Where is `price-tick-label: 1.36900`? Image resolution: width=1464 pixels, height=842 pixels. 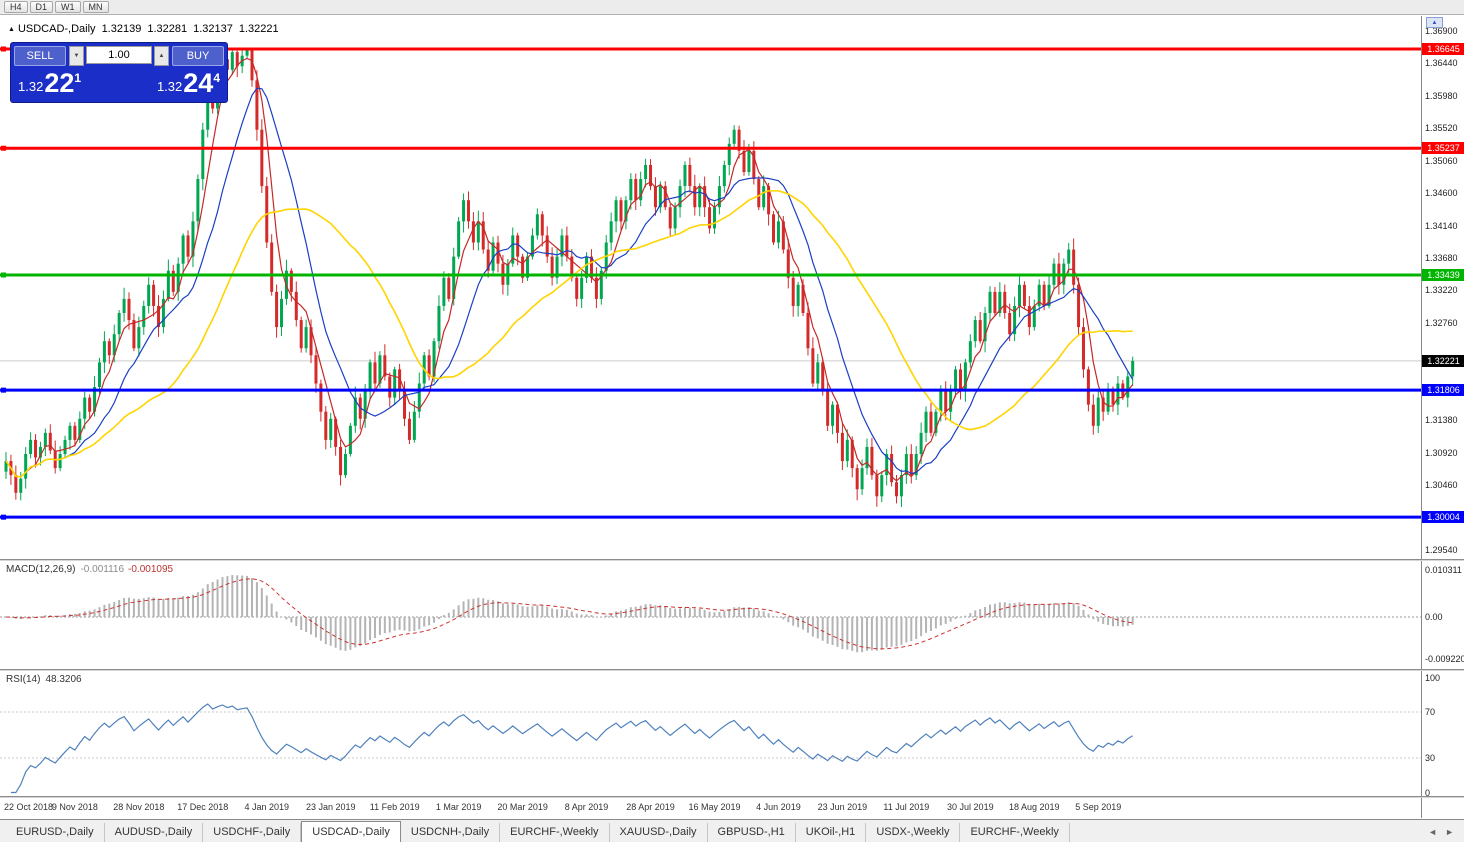 price-tick-label: 1.36900 is located at coordinates (1441, 31).